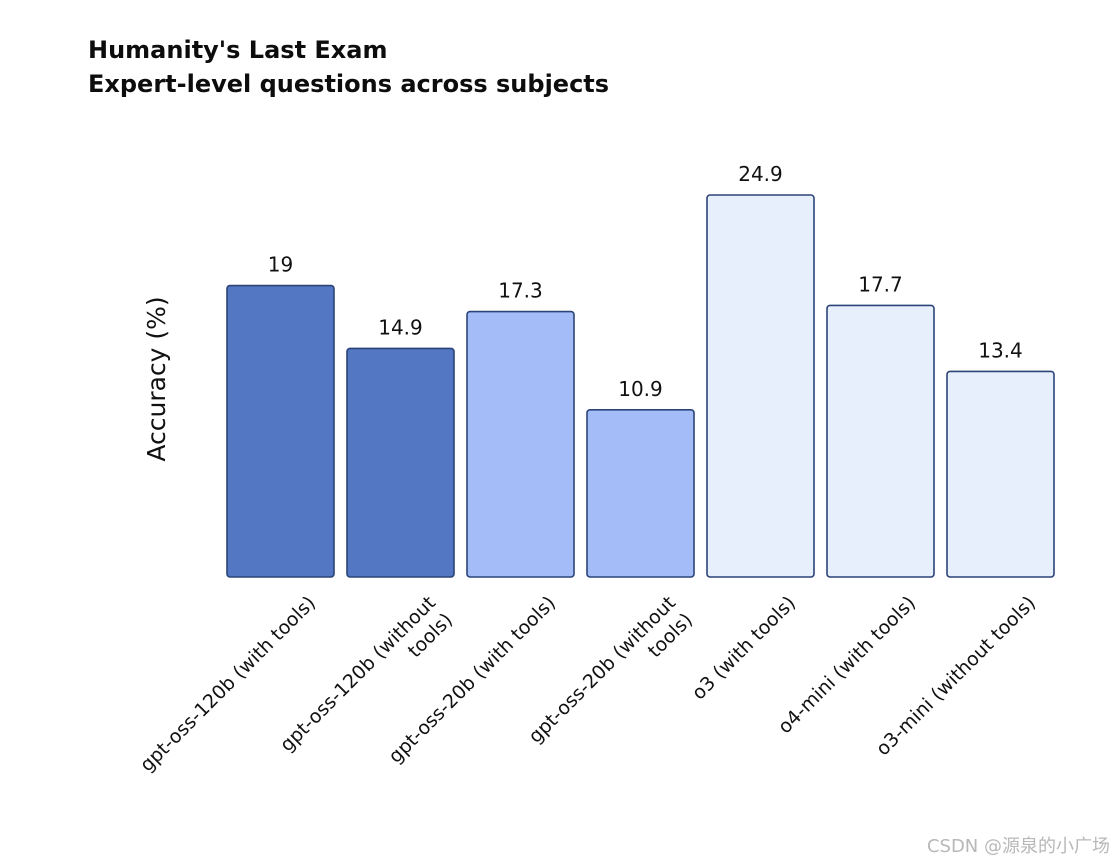 Image resolution: width=1118 pixels, height=866 pixels. I want to click on watermark: CSDN @源泉的小广场, so click(1018, 846).